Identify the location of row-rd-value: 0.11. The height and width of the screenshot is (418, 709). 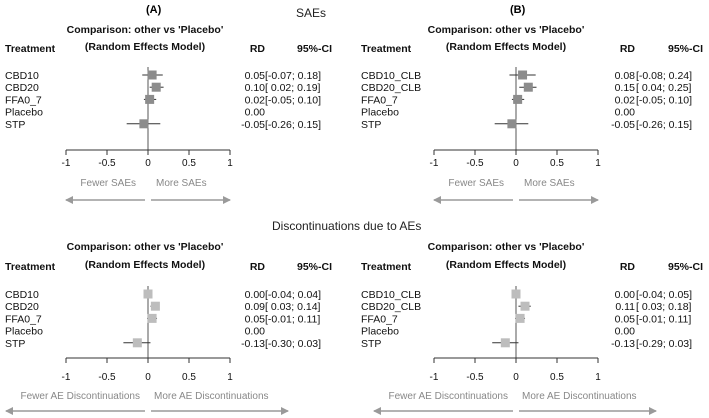
(625, 307).